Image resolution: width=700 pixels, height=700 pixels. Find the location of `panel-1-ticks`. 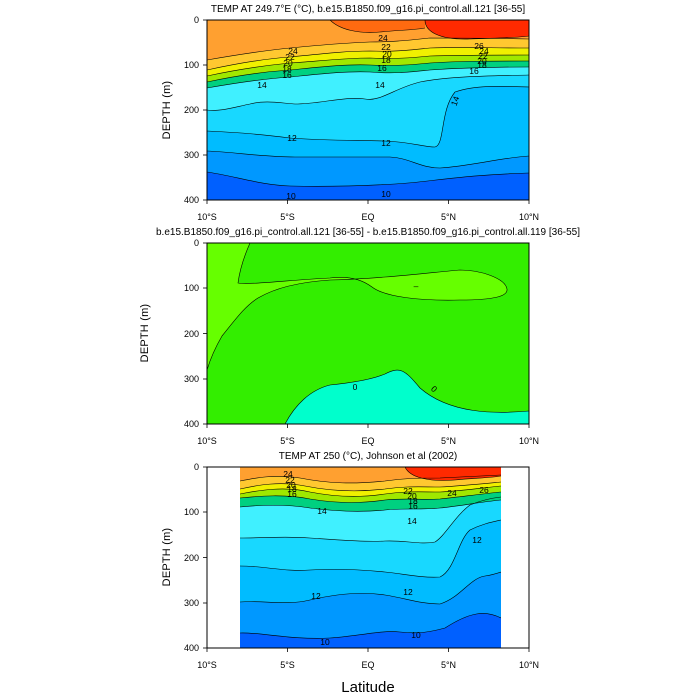

panel-1-ticks is located at coordinates (366, 111).